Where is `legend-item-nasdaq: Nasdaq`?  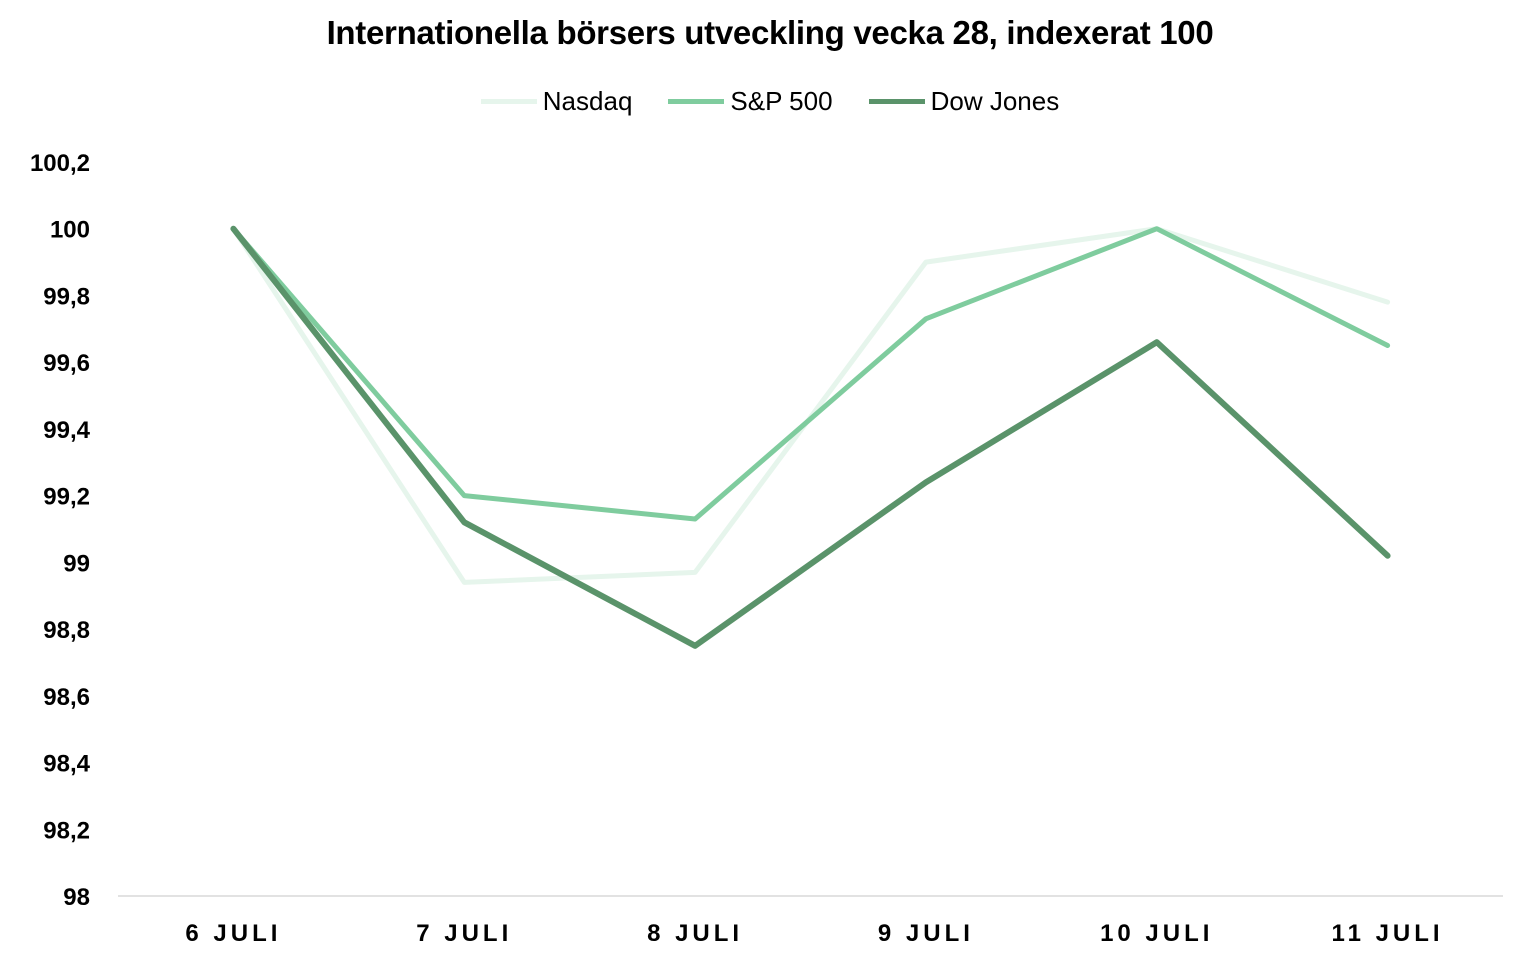
legend-item-nasdaq: Nasdaq is located at coordinates (556, 101).